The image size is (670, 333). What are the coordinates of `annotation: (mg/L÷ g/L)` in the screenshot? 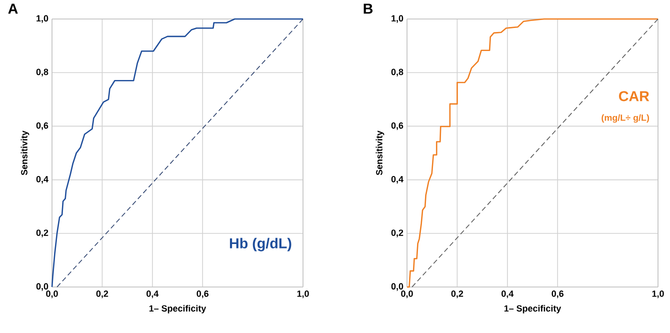 It's located at (626, 118).